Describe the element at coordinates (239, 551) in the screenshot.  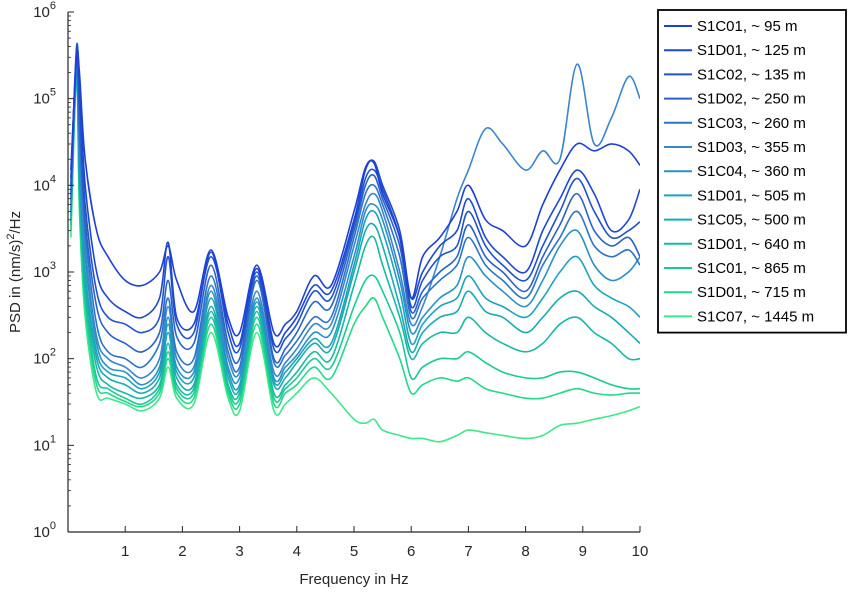
I see `x-tick-label: 3` at that location.